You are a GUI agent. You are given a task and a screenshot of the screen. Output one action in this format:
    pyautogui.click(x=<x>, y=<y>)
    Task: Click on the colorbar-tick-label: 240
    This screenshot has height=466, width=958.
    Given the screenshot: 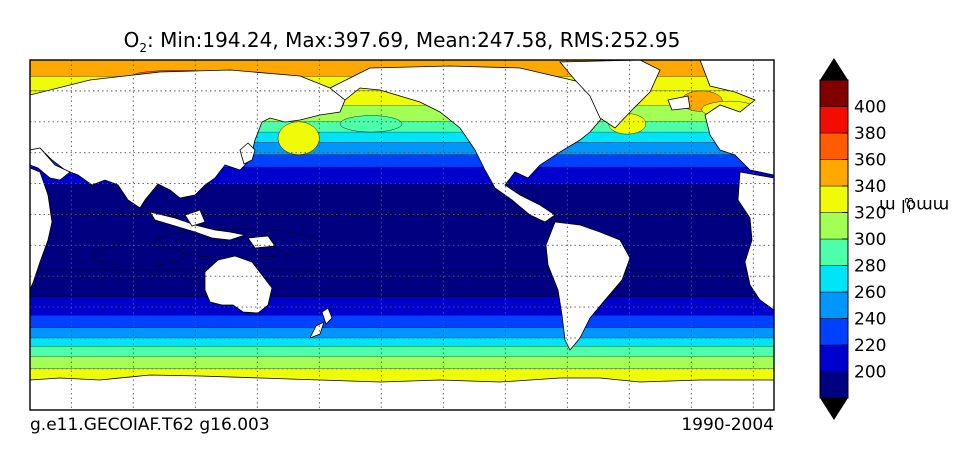 What is the action you would take?
    pyautogui.click(x=870, y=320)
    